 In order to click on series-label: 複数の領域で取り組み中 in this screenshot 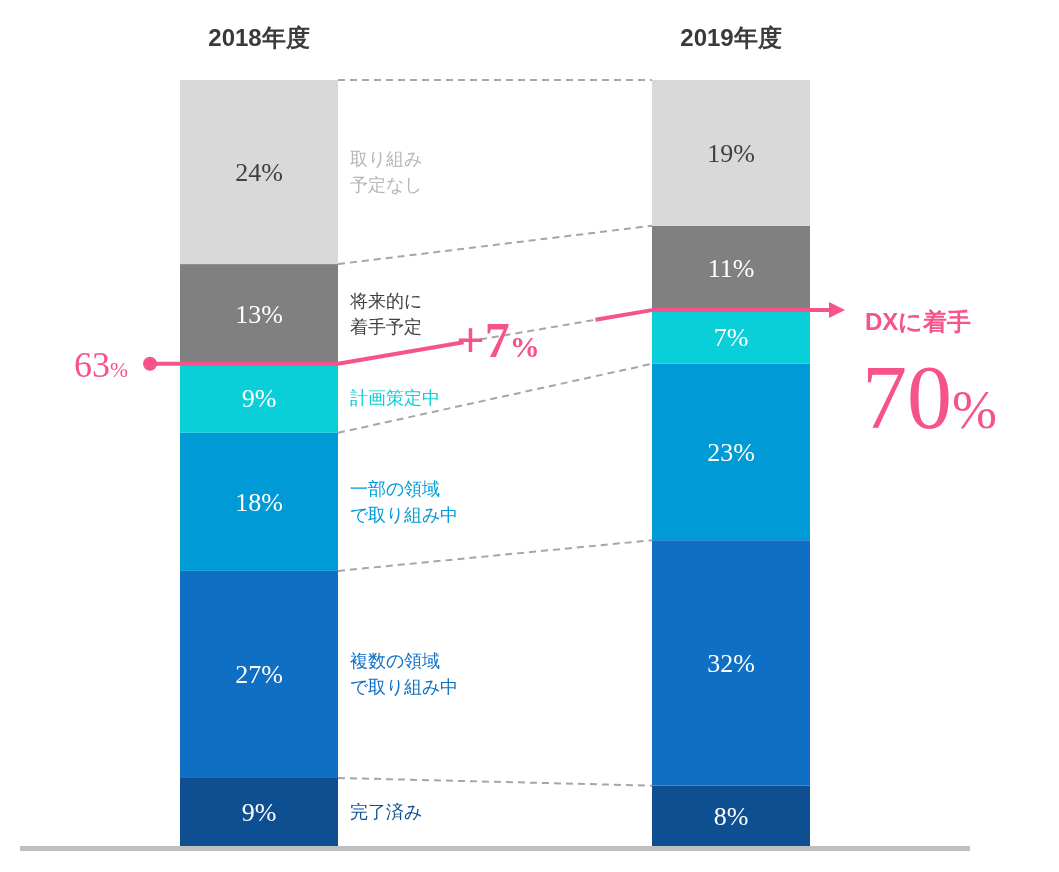, I will do `click(404, 674)`.